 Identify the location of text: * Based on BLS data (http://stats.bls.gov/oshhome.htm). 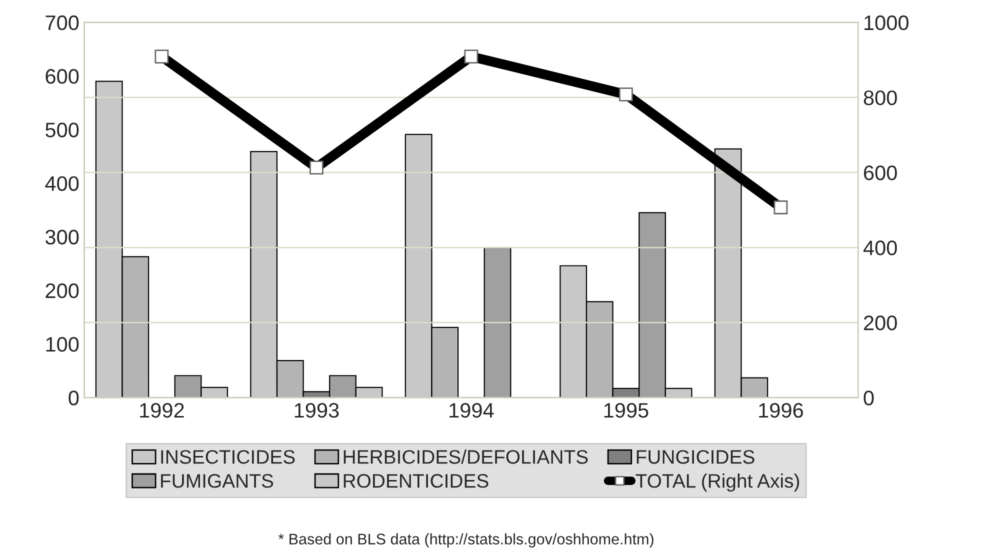
(466, 540).